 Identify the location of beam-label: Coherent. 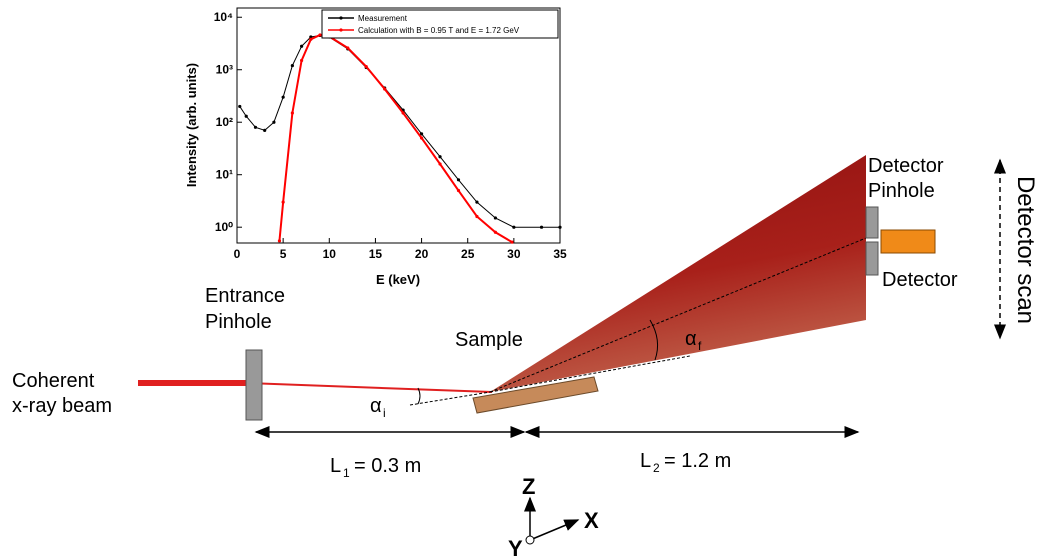
(53, 381).